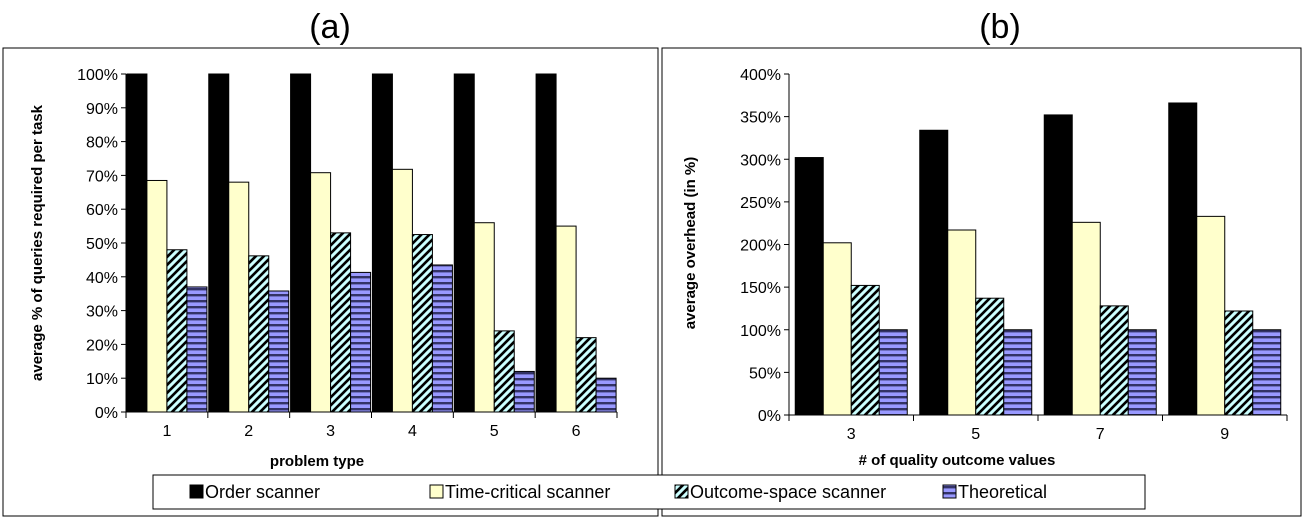 This screenshot has width=1304, height=519. Describe the element at coordinates (760, 160) in the screenshot. I see `chart-b-ytick-label: 300%` at that location.